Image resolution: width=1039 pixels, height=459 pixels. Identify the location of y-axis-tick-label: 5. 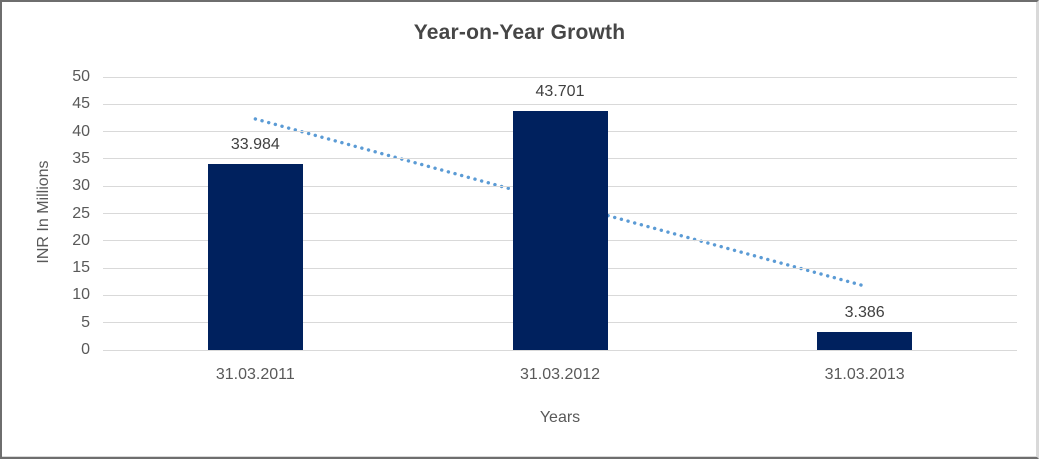
(85, 322).